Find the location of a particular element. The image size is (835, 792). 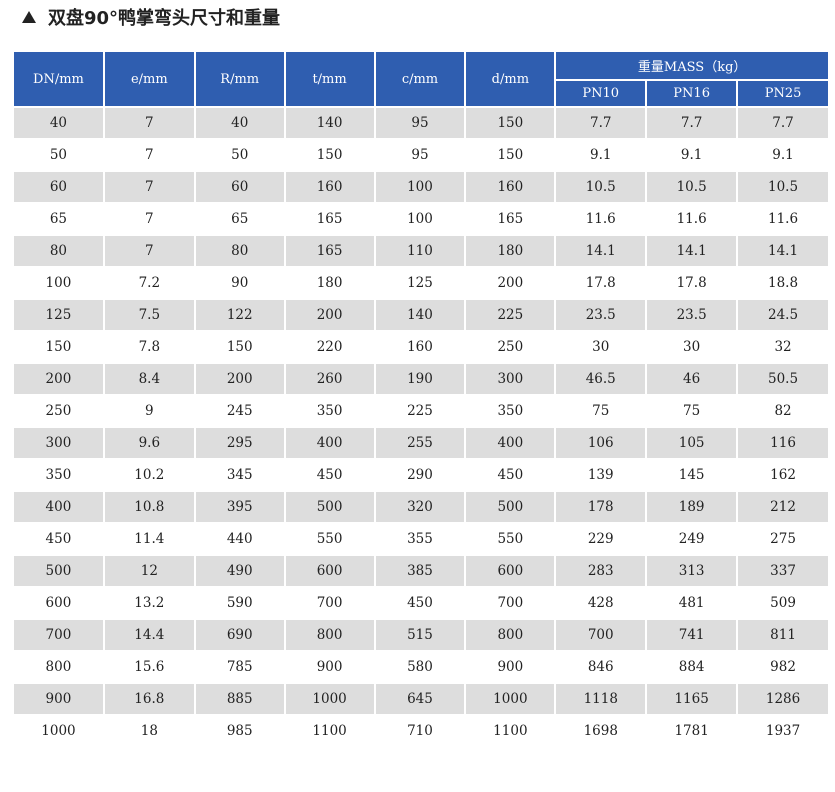

table-row: 125 7.5 122 200 140 225 23.5 23.5 24.5 is located at coordinates (421, 315).